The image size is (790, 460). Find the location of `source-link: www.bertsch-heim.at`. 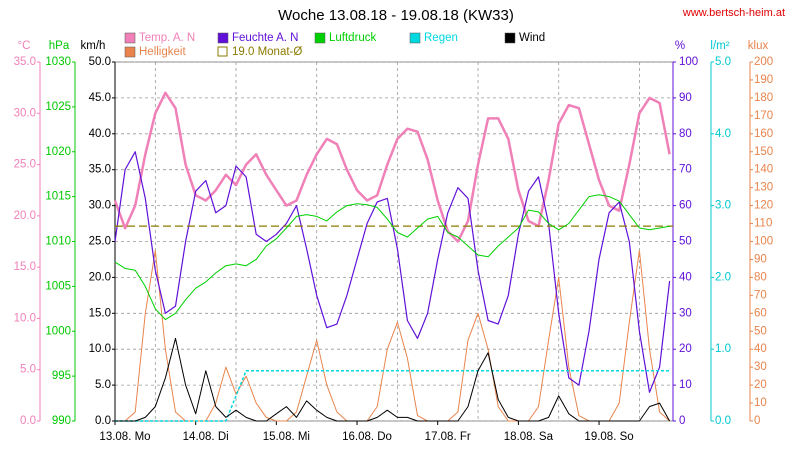

source-link: www.bertsch-heim.at is located at coordinates (733, 13).